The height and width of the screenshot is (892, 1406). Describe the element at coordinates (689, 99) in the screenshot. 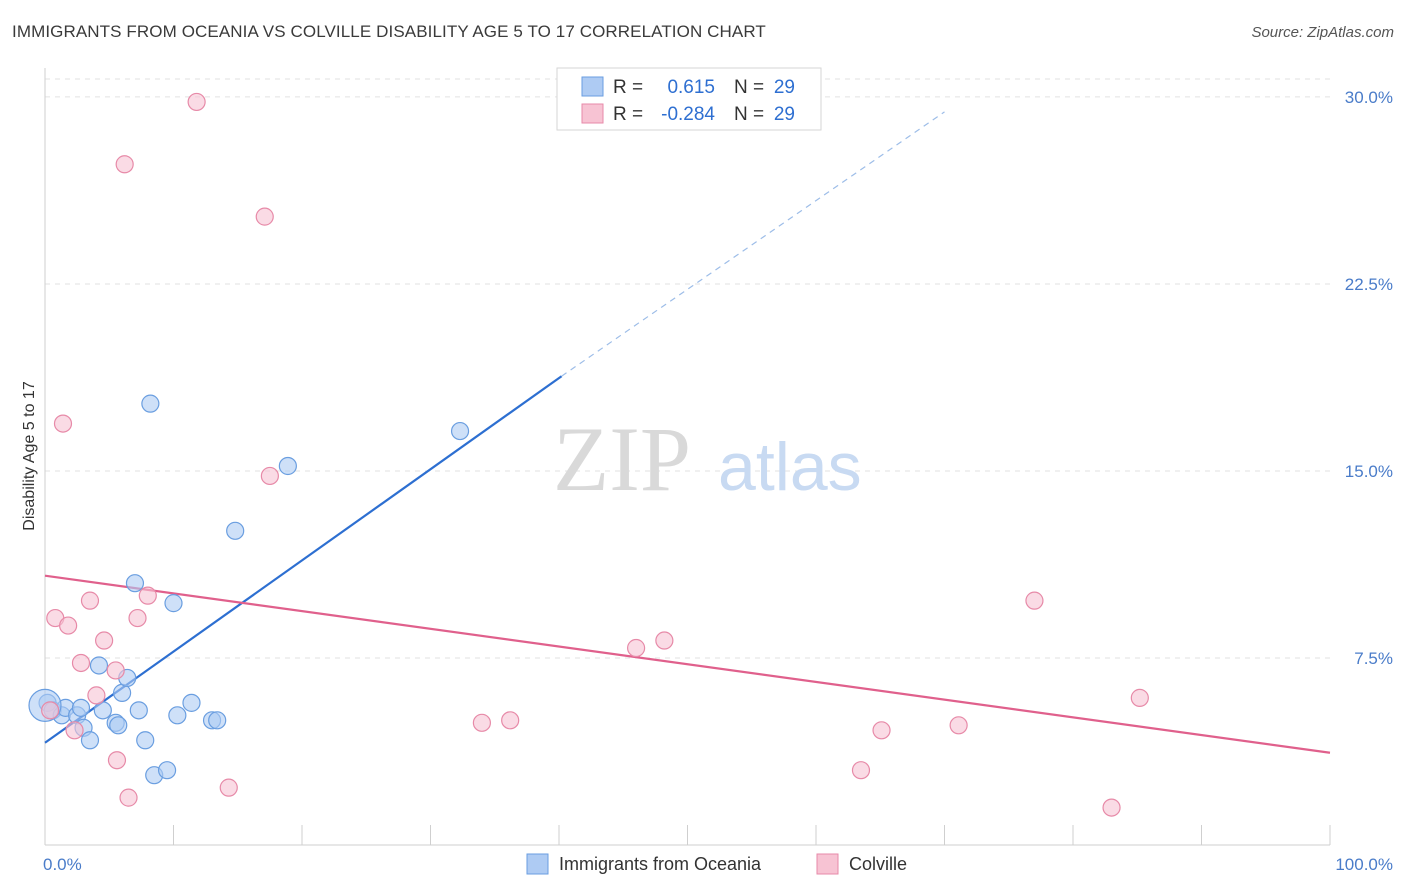

I see `stats-legend: R = 0.615 N = 29 R = -0.284 N = 29` at that location.